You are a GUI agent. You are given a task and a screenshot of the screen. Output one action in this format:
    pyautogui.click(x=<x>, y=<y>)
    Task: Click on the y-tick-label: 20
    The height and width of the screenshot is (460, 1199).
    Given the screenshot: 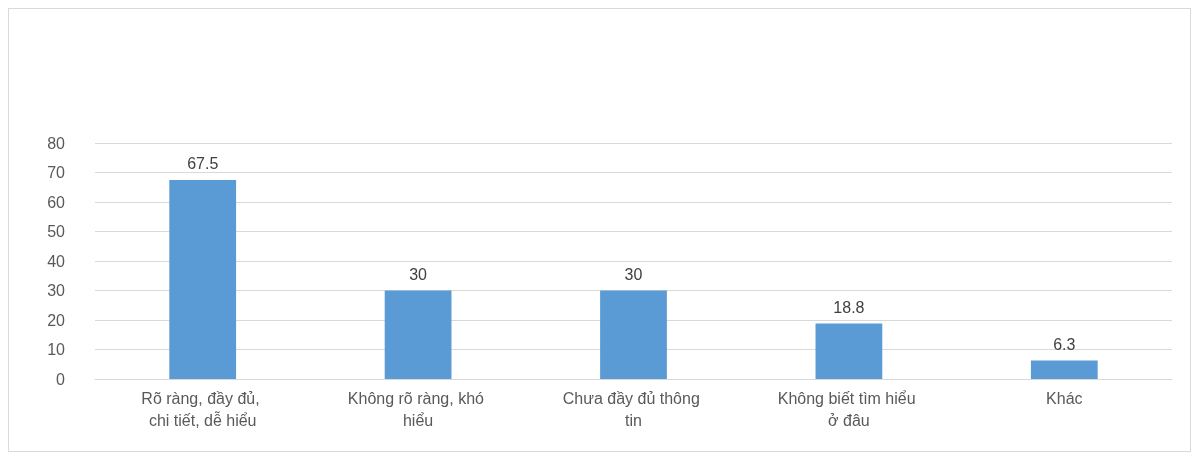 What is the action you would take?
    pyautogui.click(x=56, y=320)
    